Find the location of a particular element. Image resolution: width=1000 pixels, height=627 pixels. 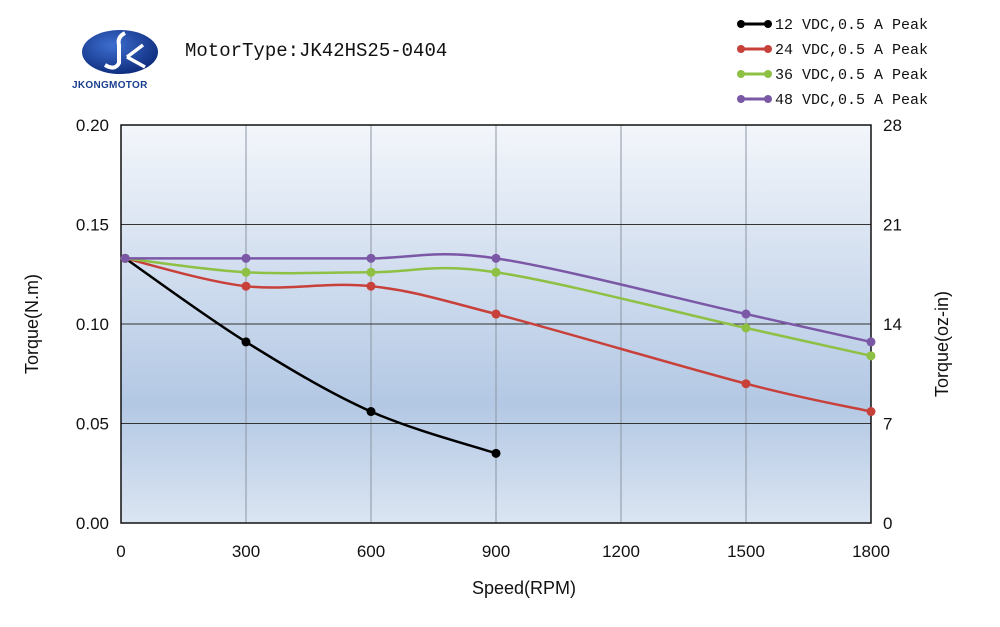

x-tick-label: 0 is located at coordinates (120, 551).